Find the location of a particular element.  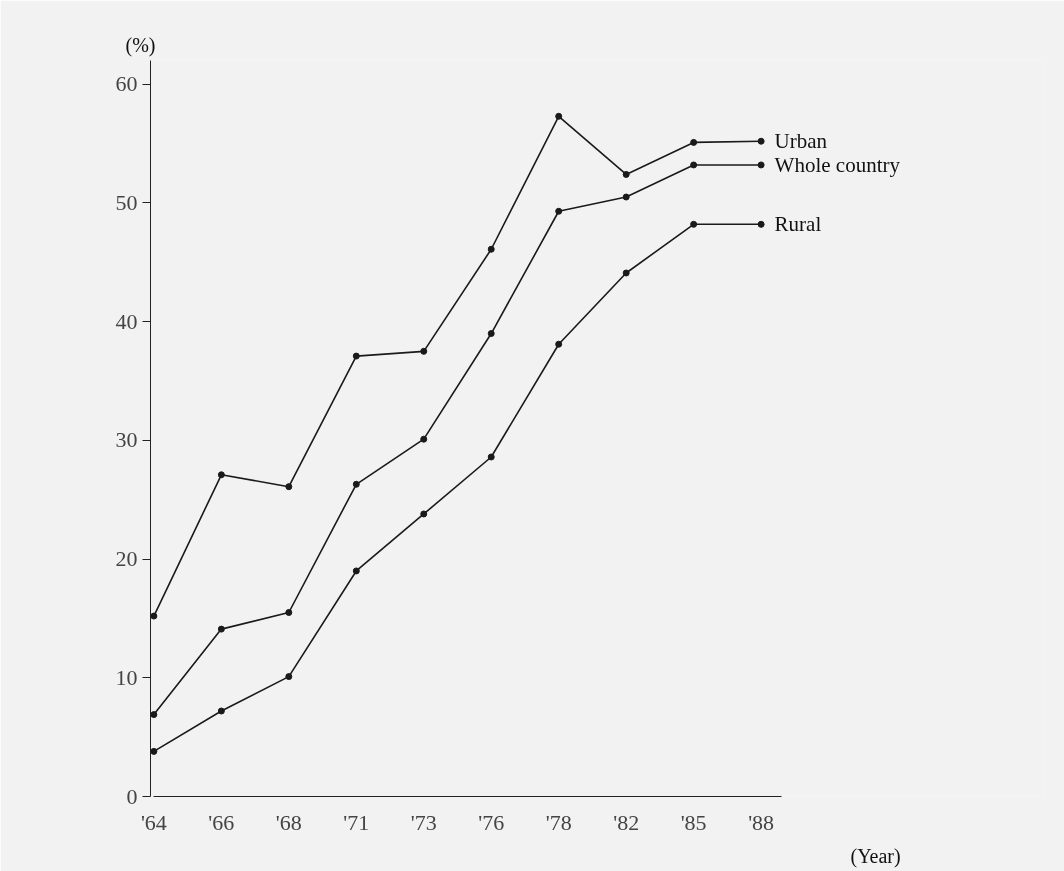

series-label: Rural is located at coordinates (798, 224).